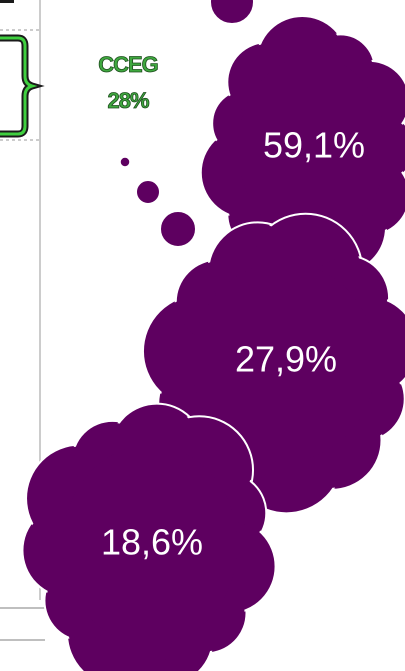 The image size is (405, 671). I want to click on thought-bubbles, so click(187, 124).